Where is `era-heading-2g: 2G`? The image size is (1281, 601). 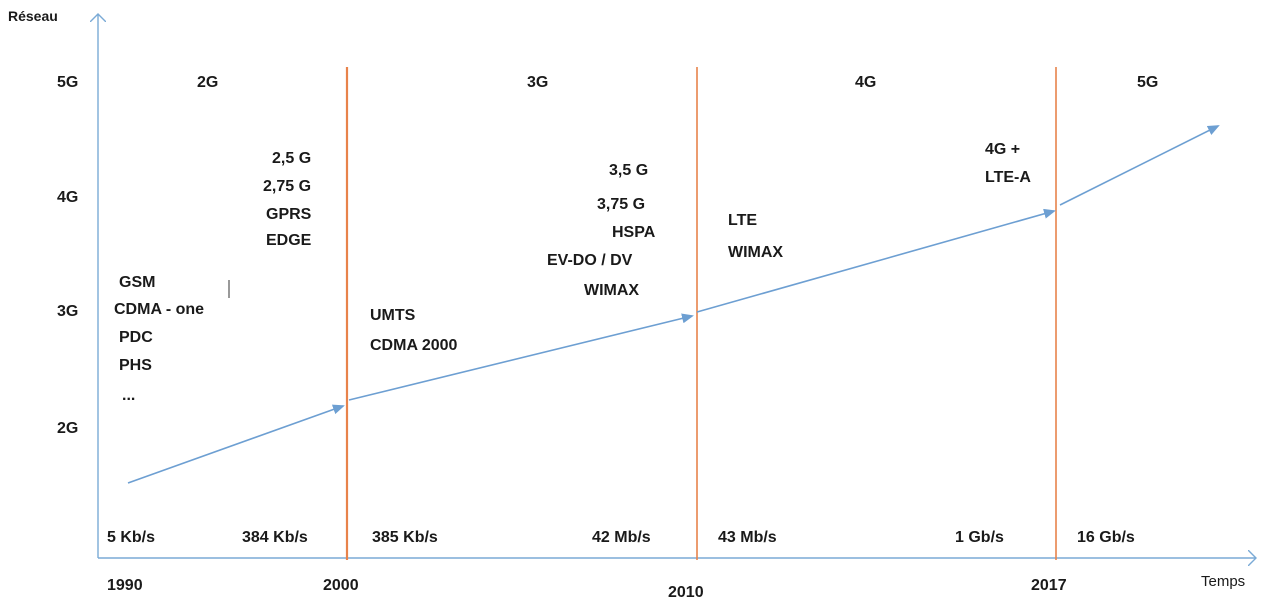
era-heading-2g: 2G is located at coordinates (208, 82).